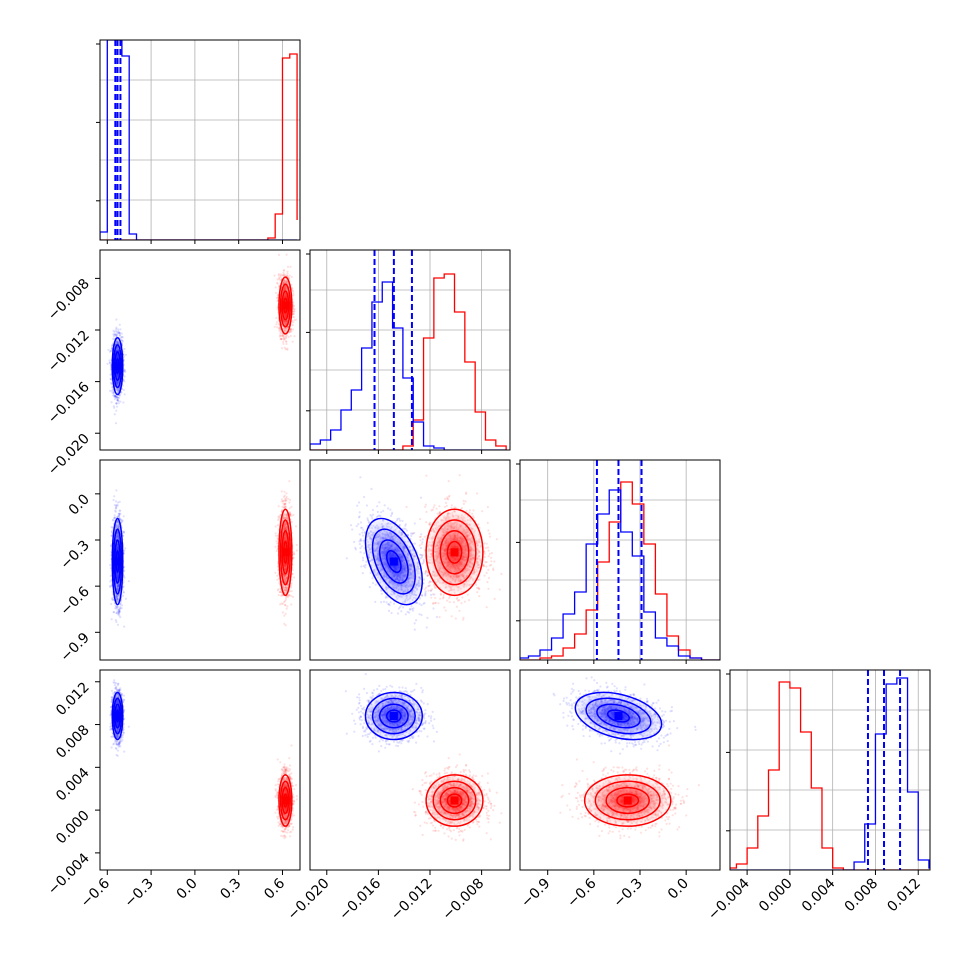 The height and width of the screenshot is (970, 970). I want to click on scatter-panel-1-0-plot, so click(202, 339).